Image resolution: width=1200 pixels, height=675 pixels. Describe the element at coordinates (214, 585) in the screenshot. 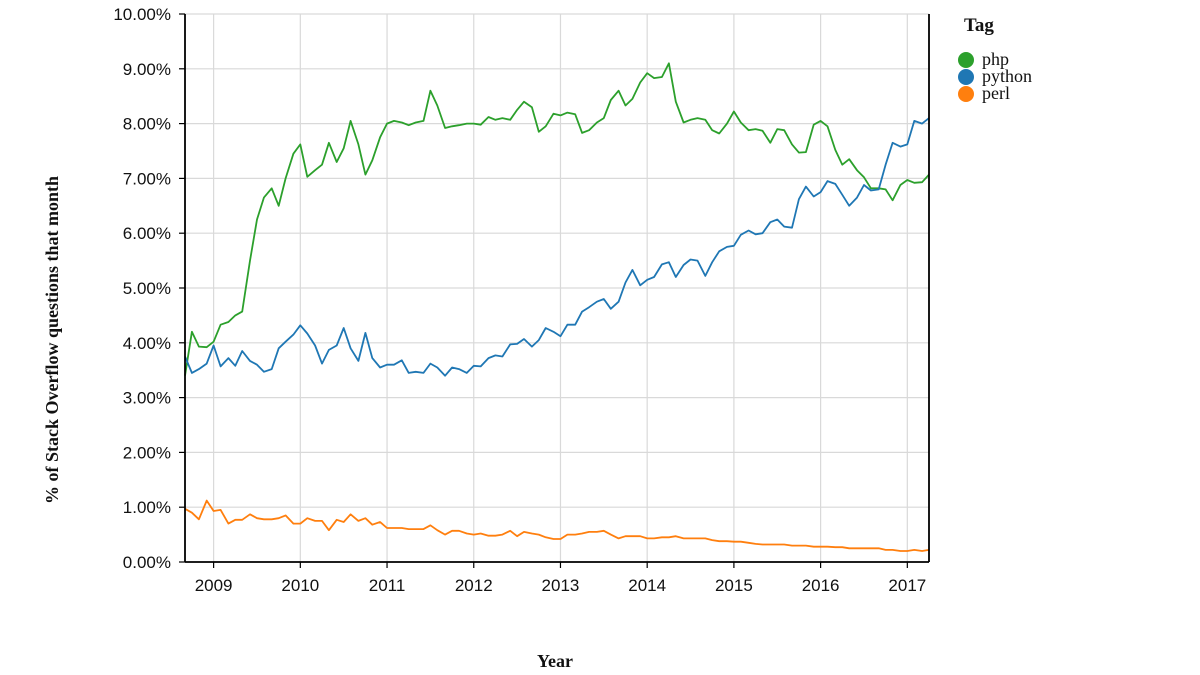

I see `x-tick-label: 2009` at that location.